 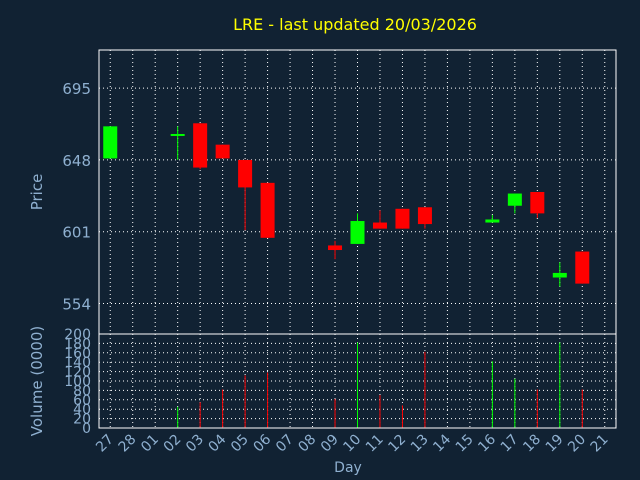 I want to click on volume-tick-label: 100, so click(x=77, y=382).